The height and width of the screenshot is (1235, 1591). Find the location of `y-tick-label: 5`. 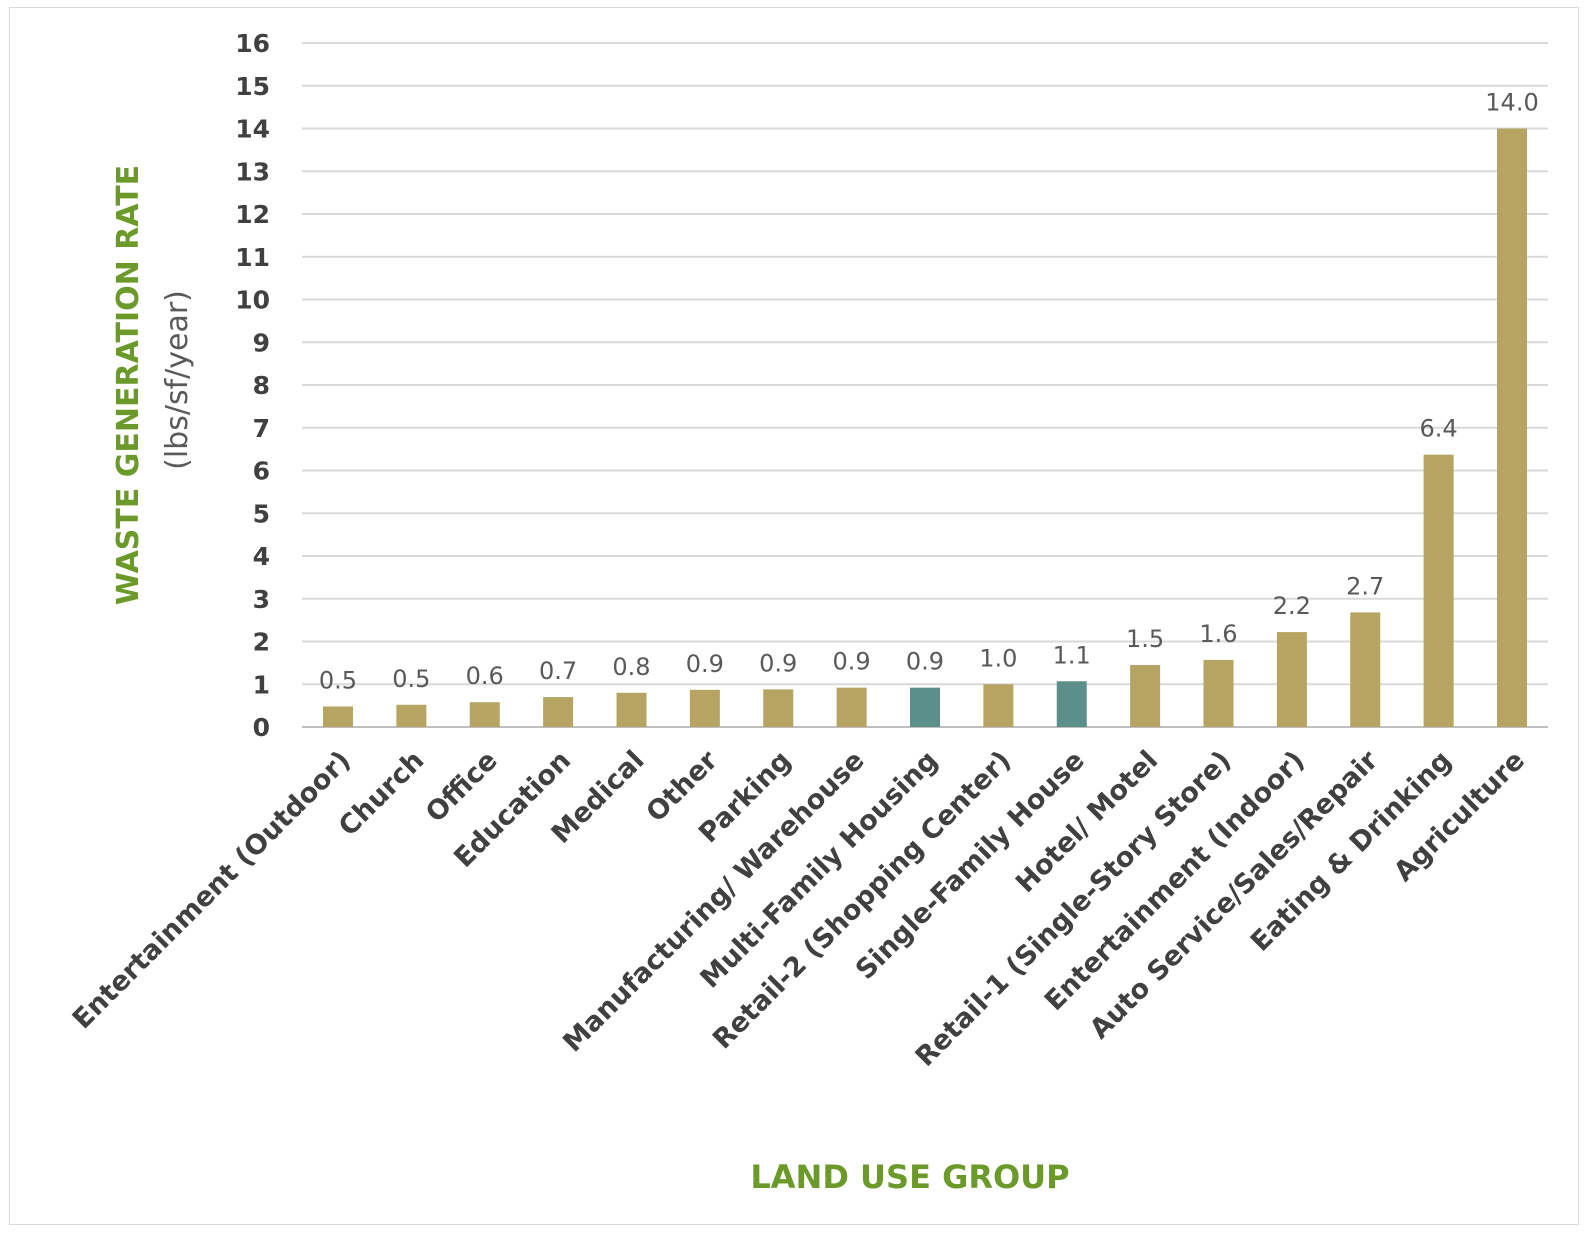

y-tick-label: 5 is located at coordinates (261, 513).